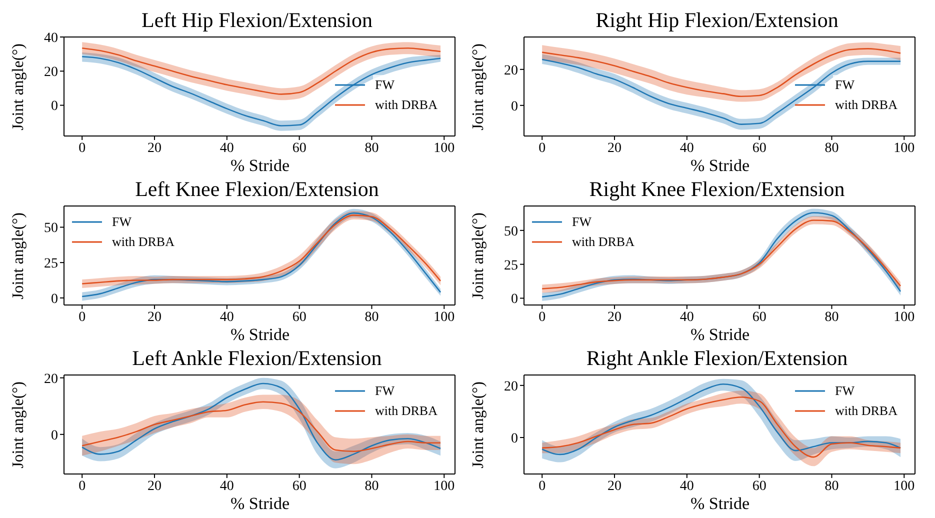 This screenshot has height=518, width=935. Describe the element at coordinates (717, 20) in the screenshot. I see `chart-title: Right Hip Flexion/Extension` at that location.